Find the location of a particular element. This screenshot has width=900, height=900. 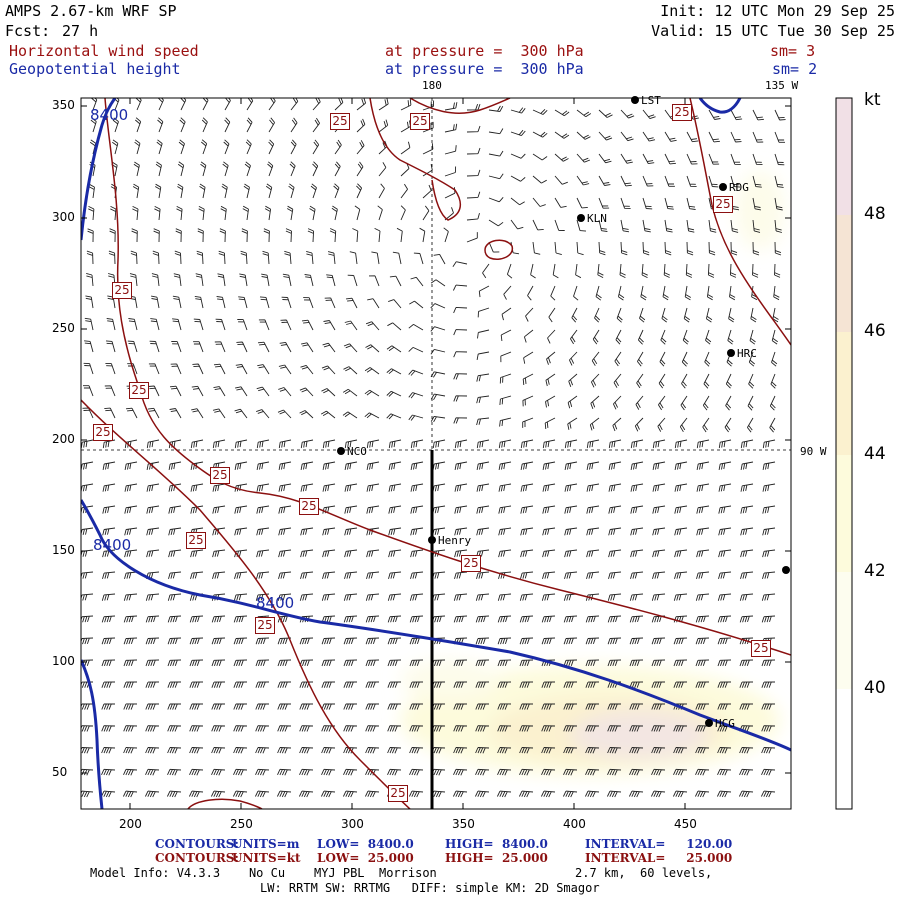

field2-smoothing: sm= 2 is located at coordinates (795, 69).